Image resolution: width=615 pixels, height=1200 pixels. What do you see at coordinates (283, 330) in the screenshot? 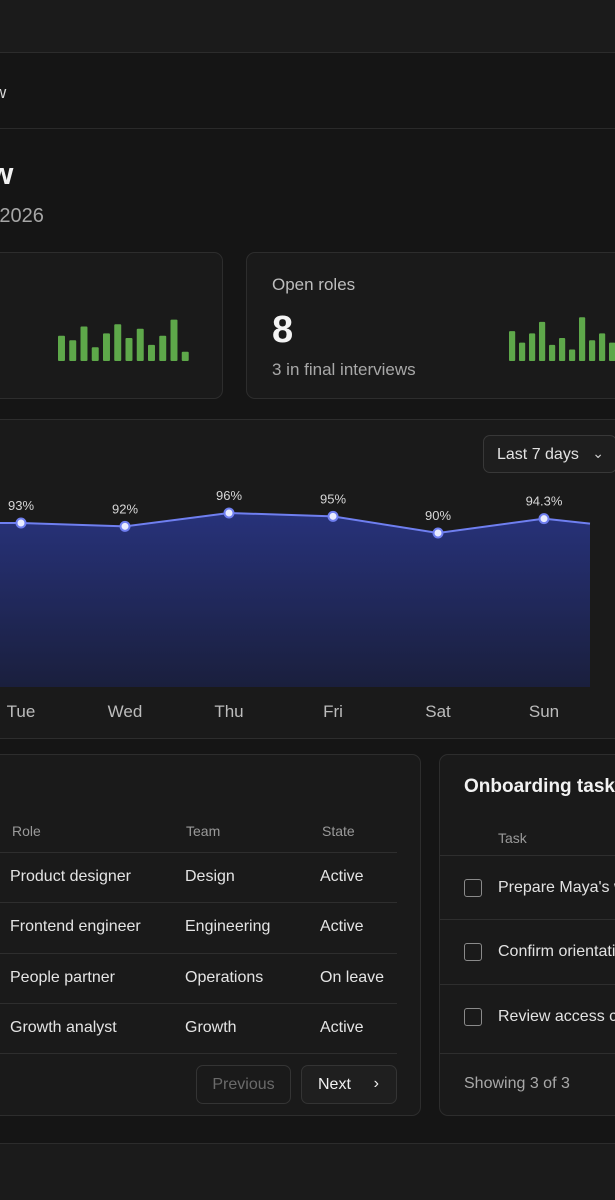
I see `stat-value: 8` at bounding box center [283, 330].